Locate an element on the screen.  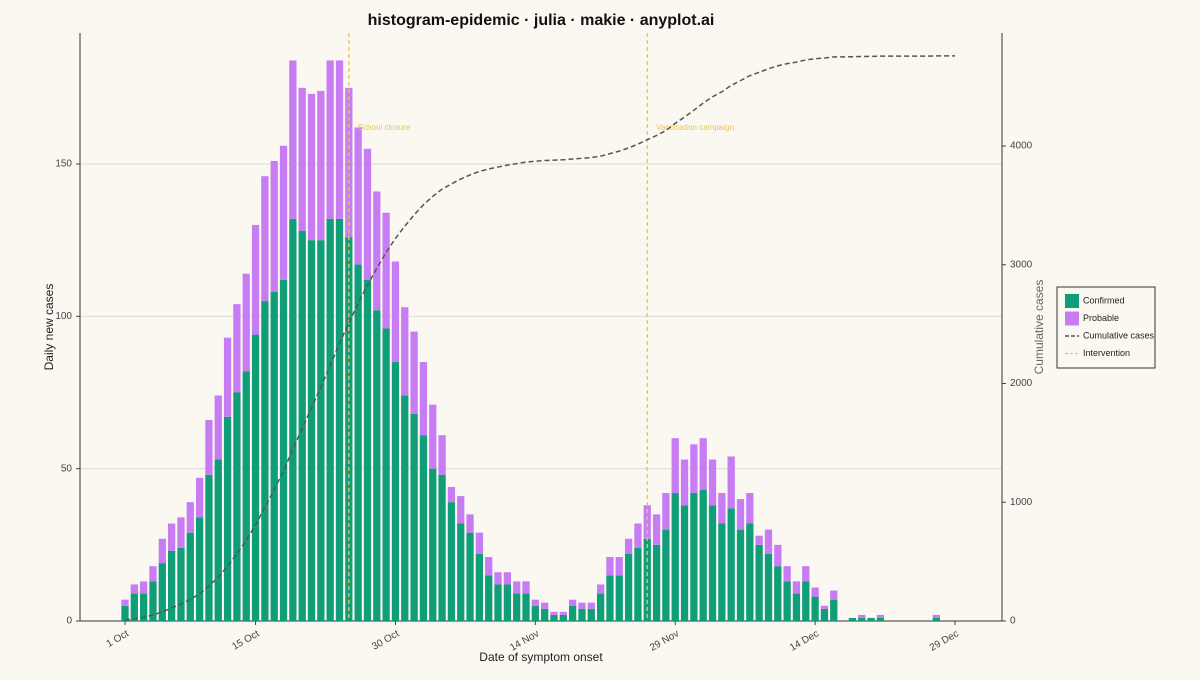
legend-label: Probable is located at coordinates (1101, 318).